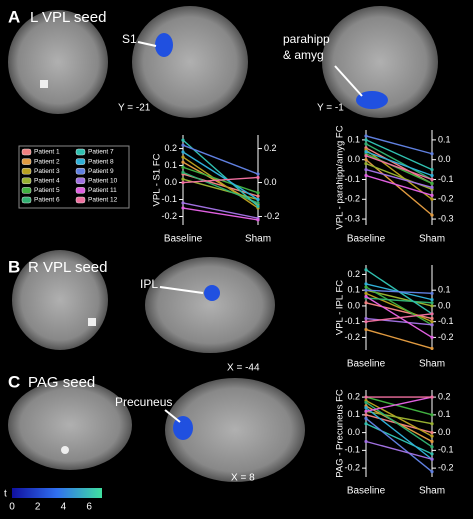 The height and width of the screenshot is (519, 473). Describe the element at coordinates (270, 148) in the screenshot. I see `y2-tick-label: 0.2` at that location.